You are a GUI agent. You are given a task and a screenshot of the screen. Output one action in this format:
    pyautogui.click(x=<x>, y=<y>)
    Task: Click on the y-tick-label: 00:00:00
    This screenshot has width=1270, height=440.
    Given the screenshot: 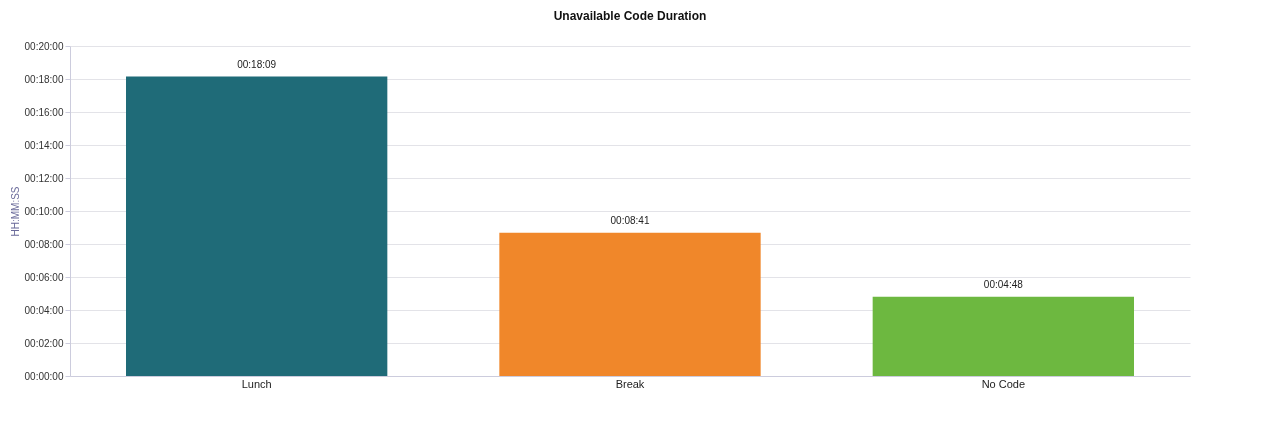 What is the action you would take?
    pyautogui.click(x=44, y=376)
    